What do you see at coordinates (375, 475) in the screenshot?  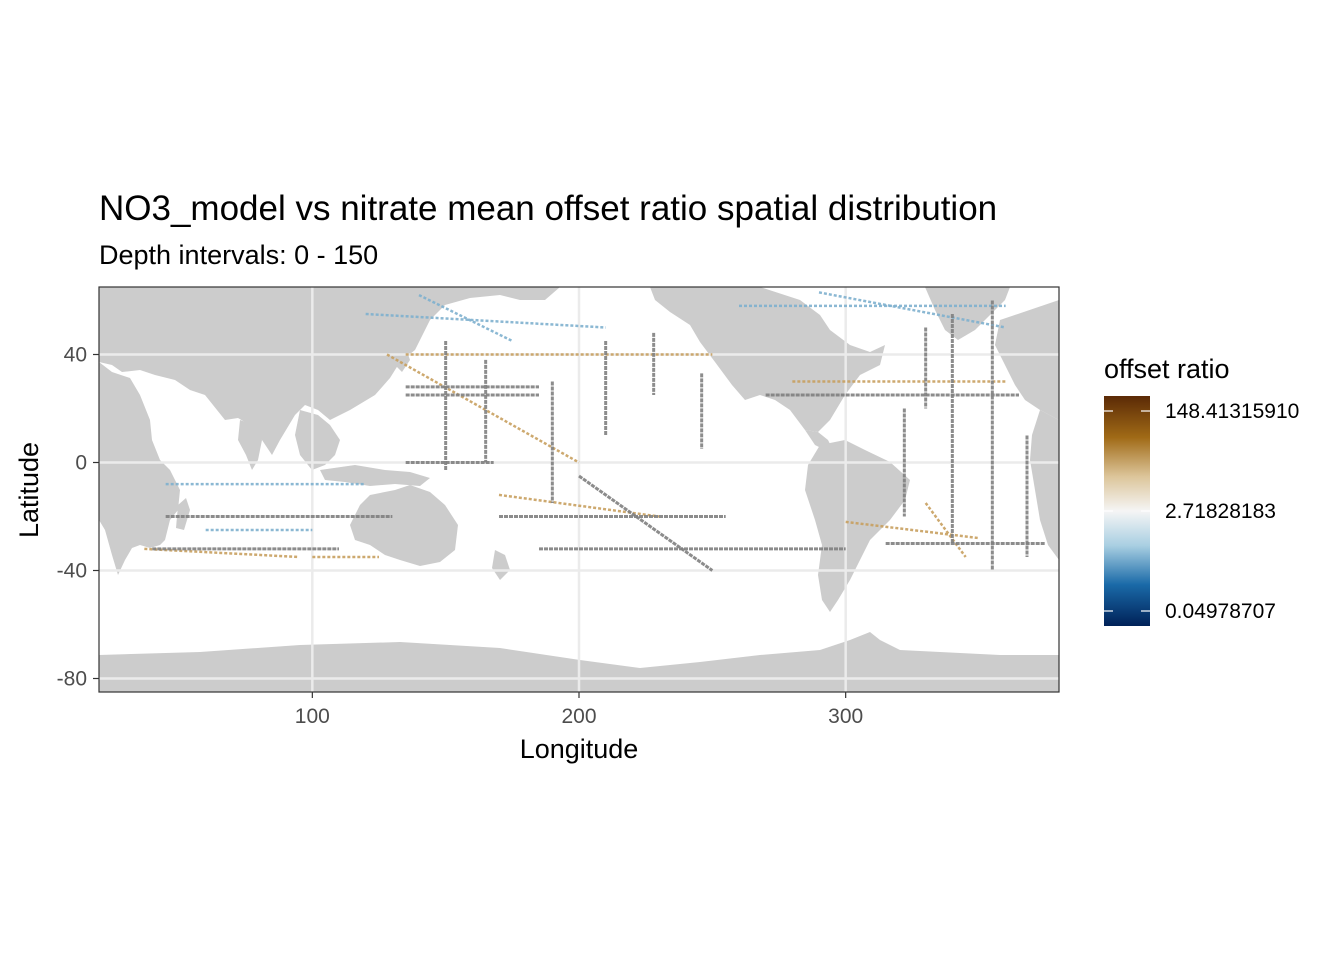 I see `land-indonesia` at bounding box center [375, 475].